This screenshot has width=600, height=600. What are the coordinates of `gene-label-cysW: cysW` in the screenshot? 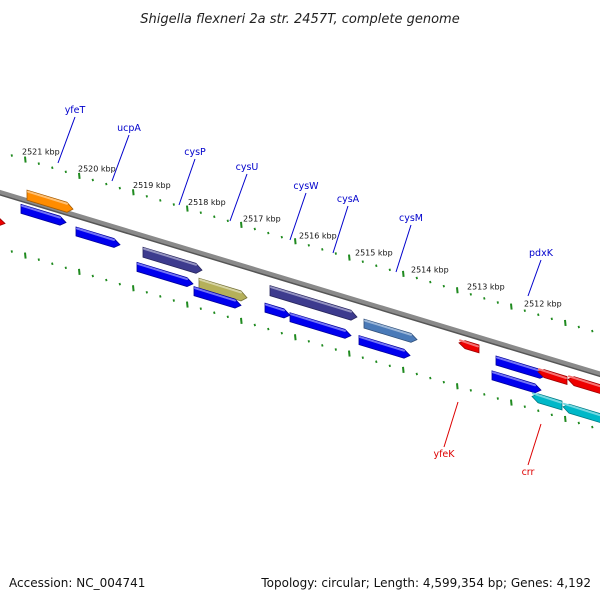 It's located at (304, 211).